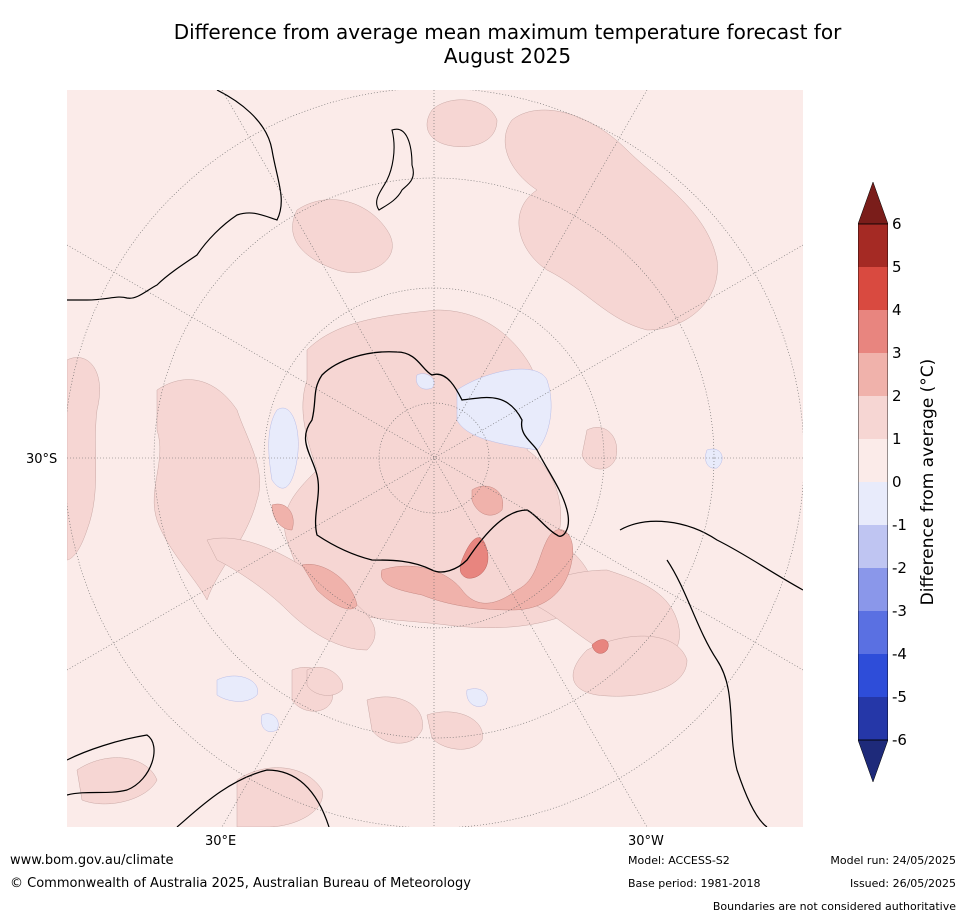 The width and height of the screenshot is (965, 919). I want to click on colorbar-tick-label: -3, so click(899, 611).